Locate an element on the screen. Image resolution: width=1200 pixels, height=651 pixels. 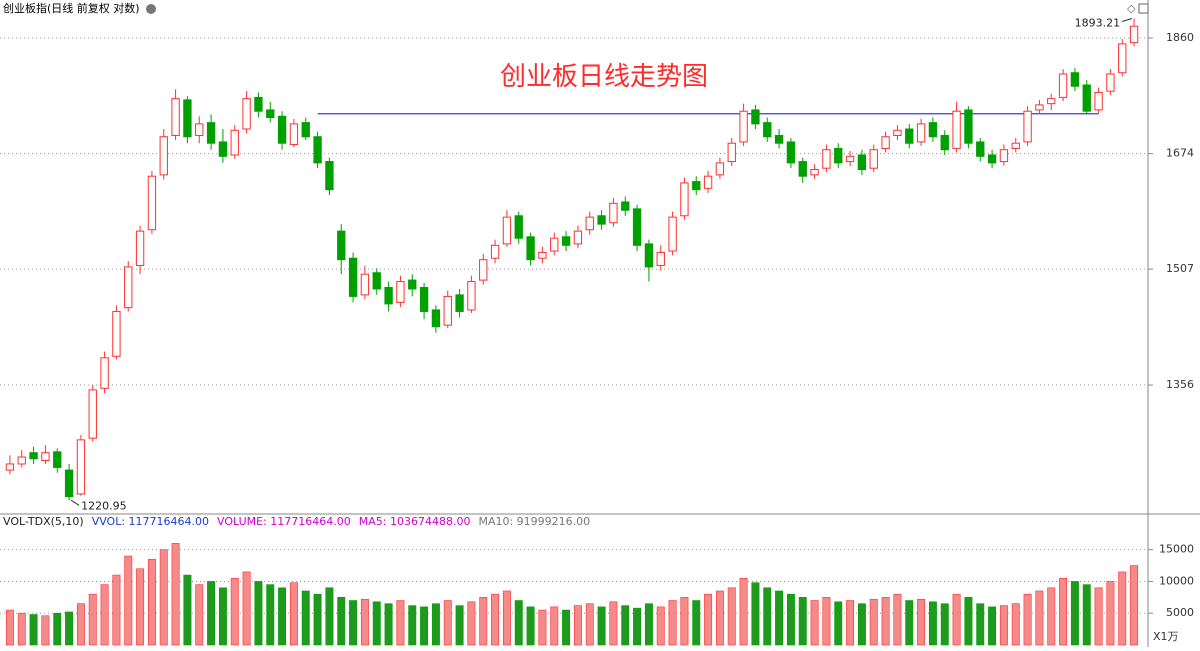
y-tick-label: 1674 is located at coordinates (1180, 153).